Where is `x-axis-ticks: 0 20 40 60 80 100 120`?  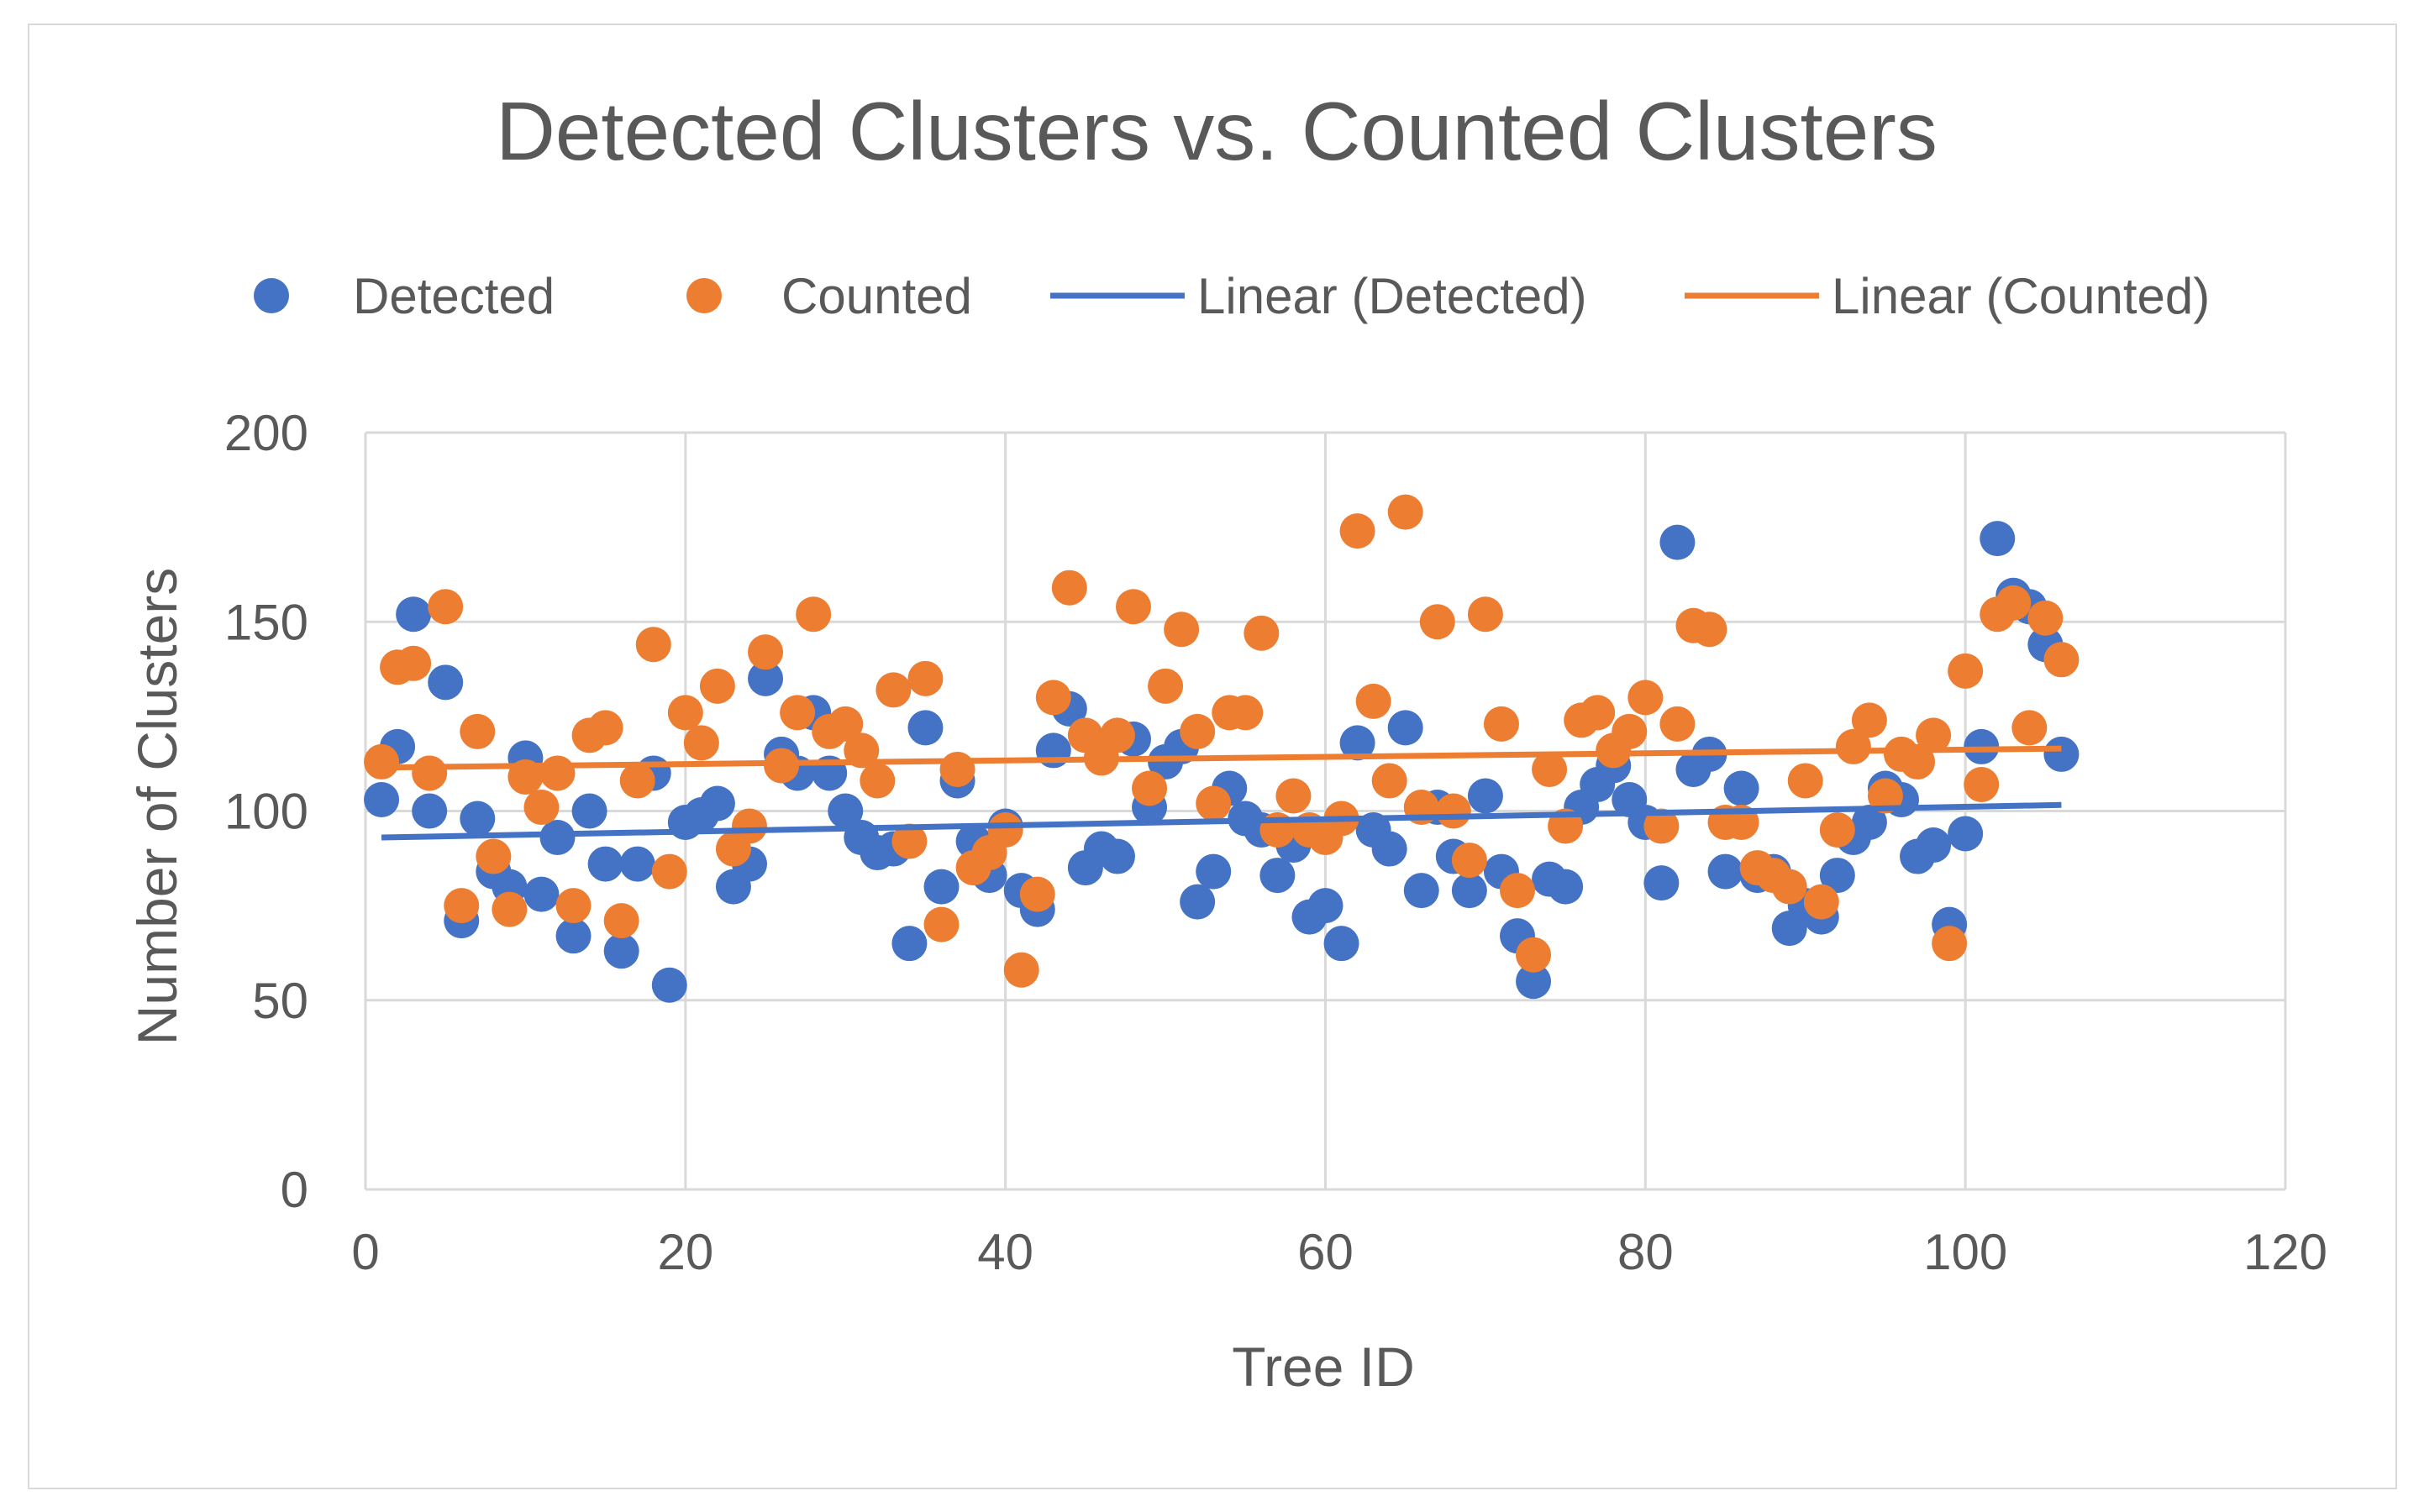
x-axis-ticks: 0 20 40 60 80 100 120 is located at coordinates (1339, 1252).